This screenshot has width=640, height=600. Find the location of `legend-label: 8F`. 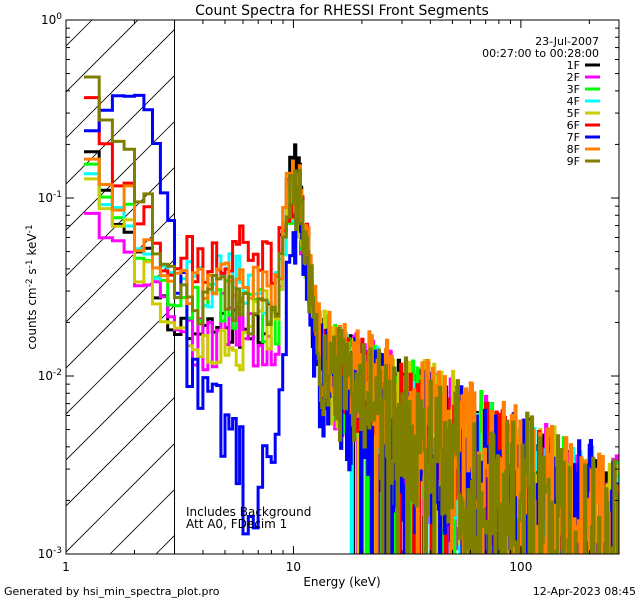

legend-label: 8F is located at coordinates (573, 149).